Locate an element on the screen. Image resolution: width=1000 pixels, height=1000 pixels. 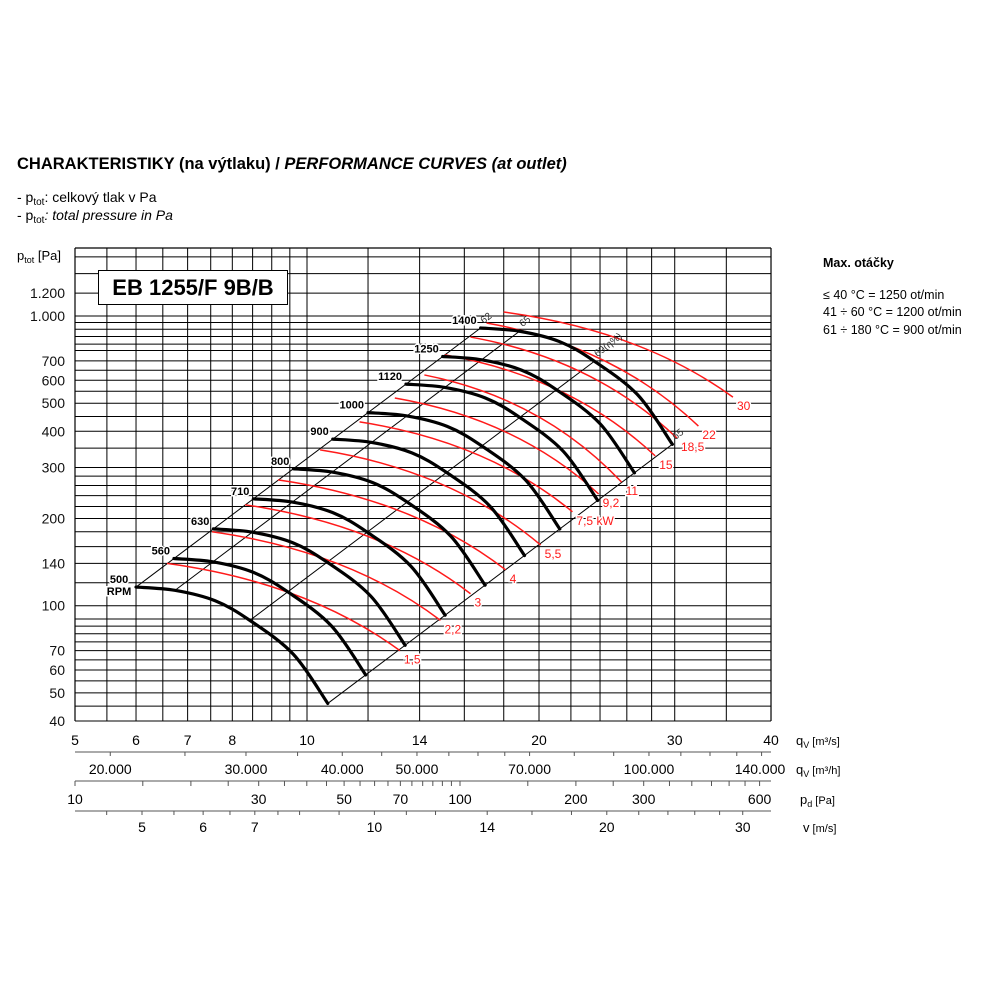
y-axis-subscript: tot is located at coordinates (29, 260).